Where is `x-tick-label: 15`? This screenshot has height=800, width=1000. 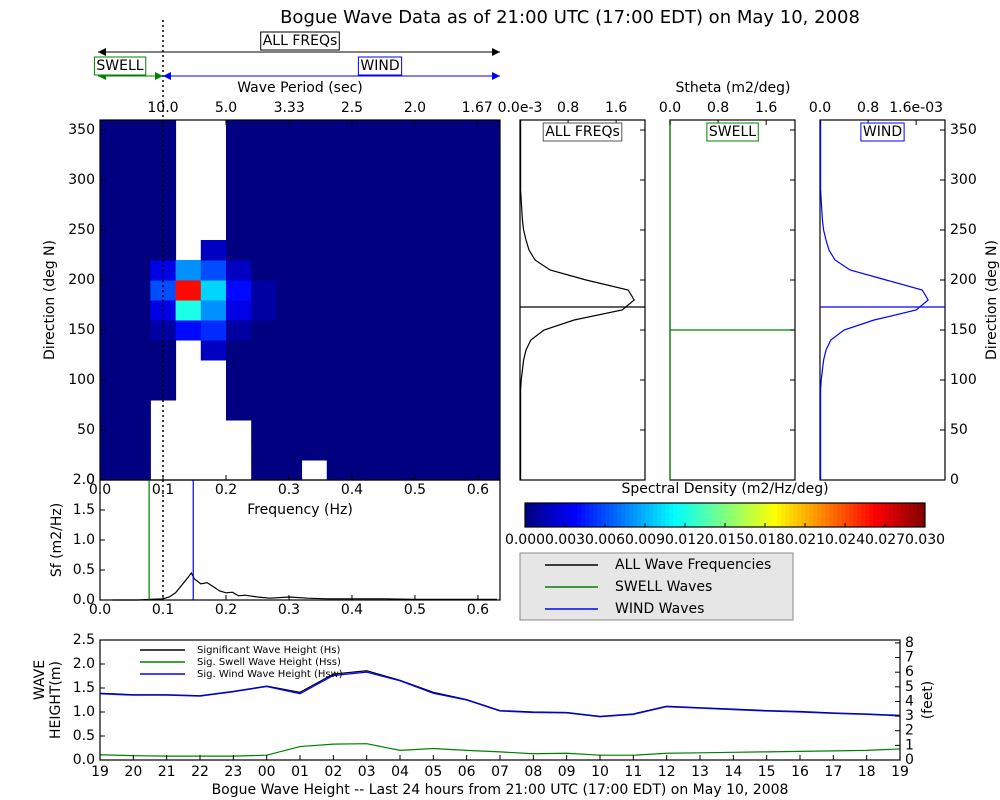
x-tick-label: 15 is located at coordinates (767, 772).